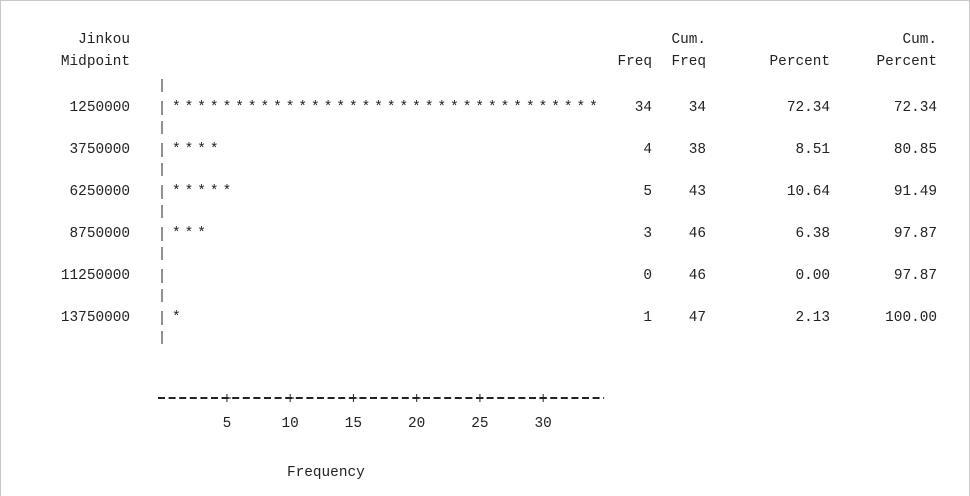 This screenshot has height=496, width=970. What do you see at coordinates (290, 424) in the screenshot?
I see `x-tick-label: 10` at bounding box center [290, 424].